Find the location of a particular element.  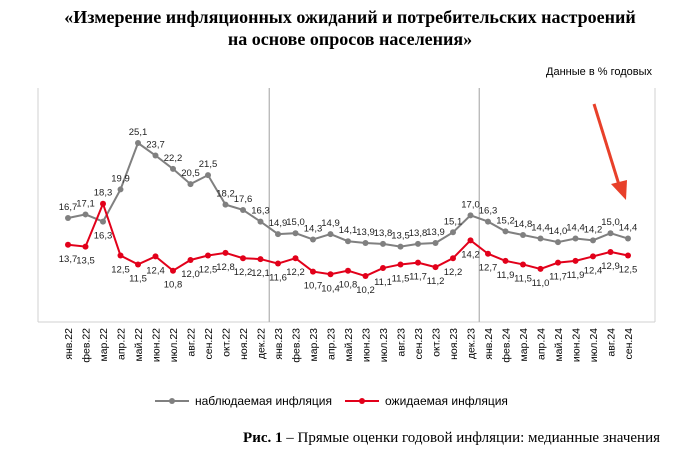

expected-inflation-label: 11,6 is located at coordinates (278, 278).